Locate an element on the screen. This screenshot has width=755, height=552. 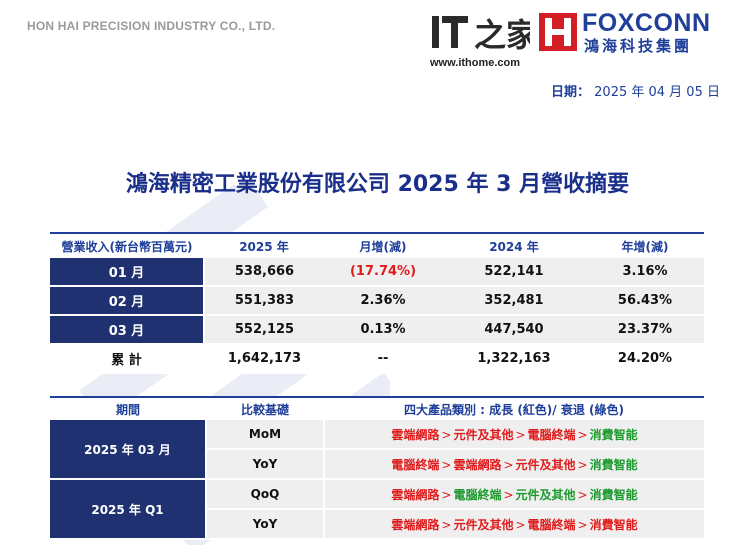
cell-yoy: 23.37% is located at coordinates (645, 330).